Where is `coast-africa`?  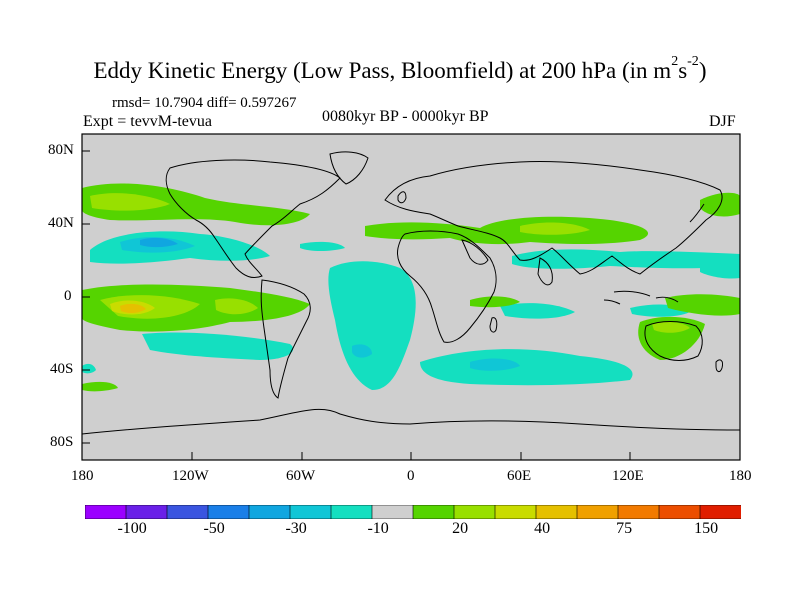 coast-africa is located at coordinates (447, 286).